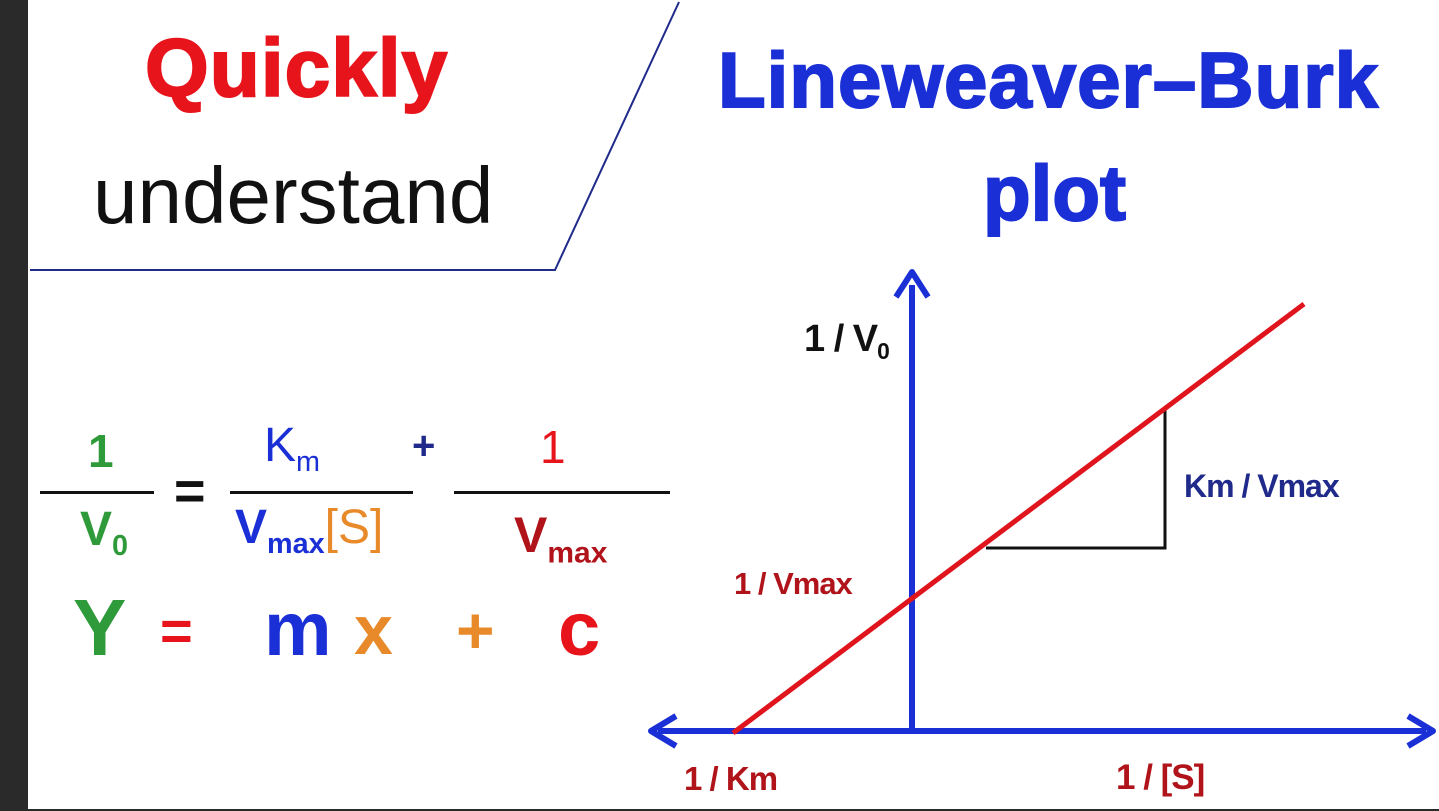 This screenshot has width=1439, height=811. What do you see at coordinates (883, 350) in the screenshot?
I see `y-axis-label-sub: 0` at bounding box center [883, 350].